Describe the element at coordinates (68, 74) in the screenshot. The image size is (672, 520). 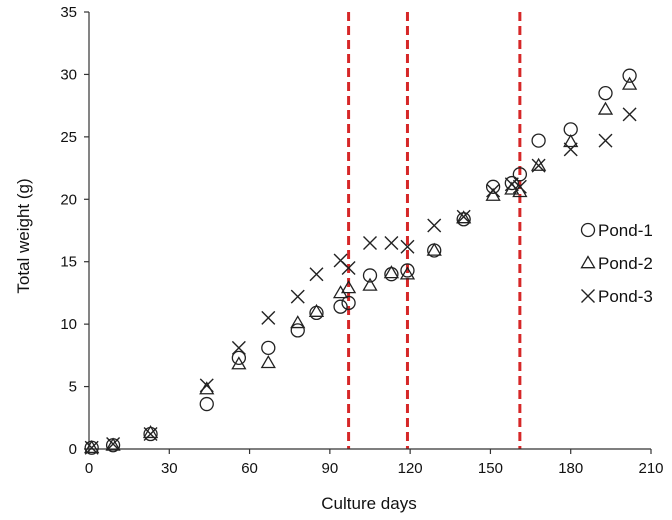
I see `y-tick-label: 30` at that location.